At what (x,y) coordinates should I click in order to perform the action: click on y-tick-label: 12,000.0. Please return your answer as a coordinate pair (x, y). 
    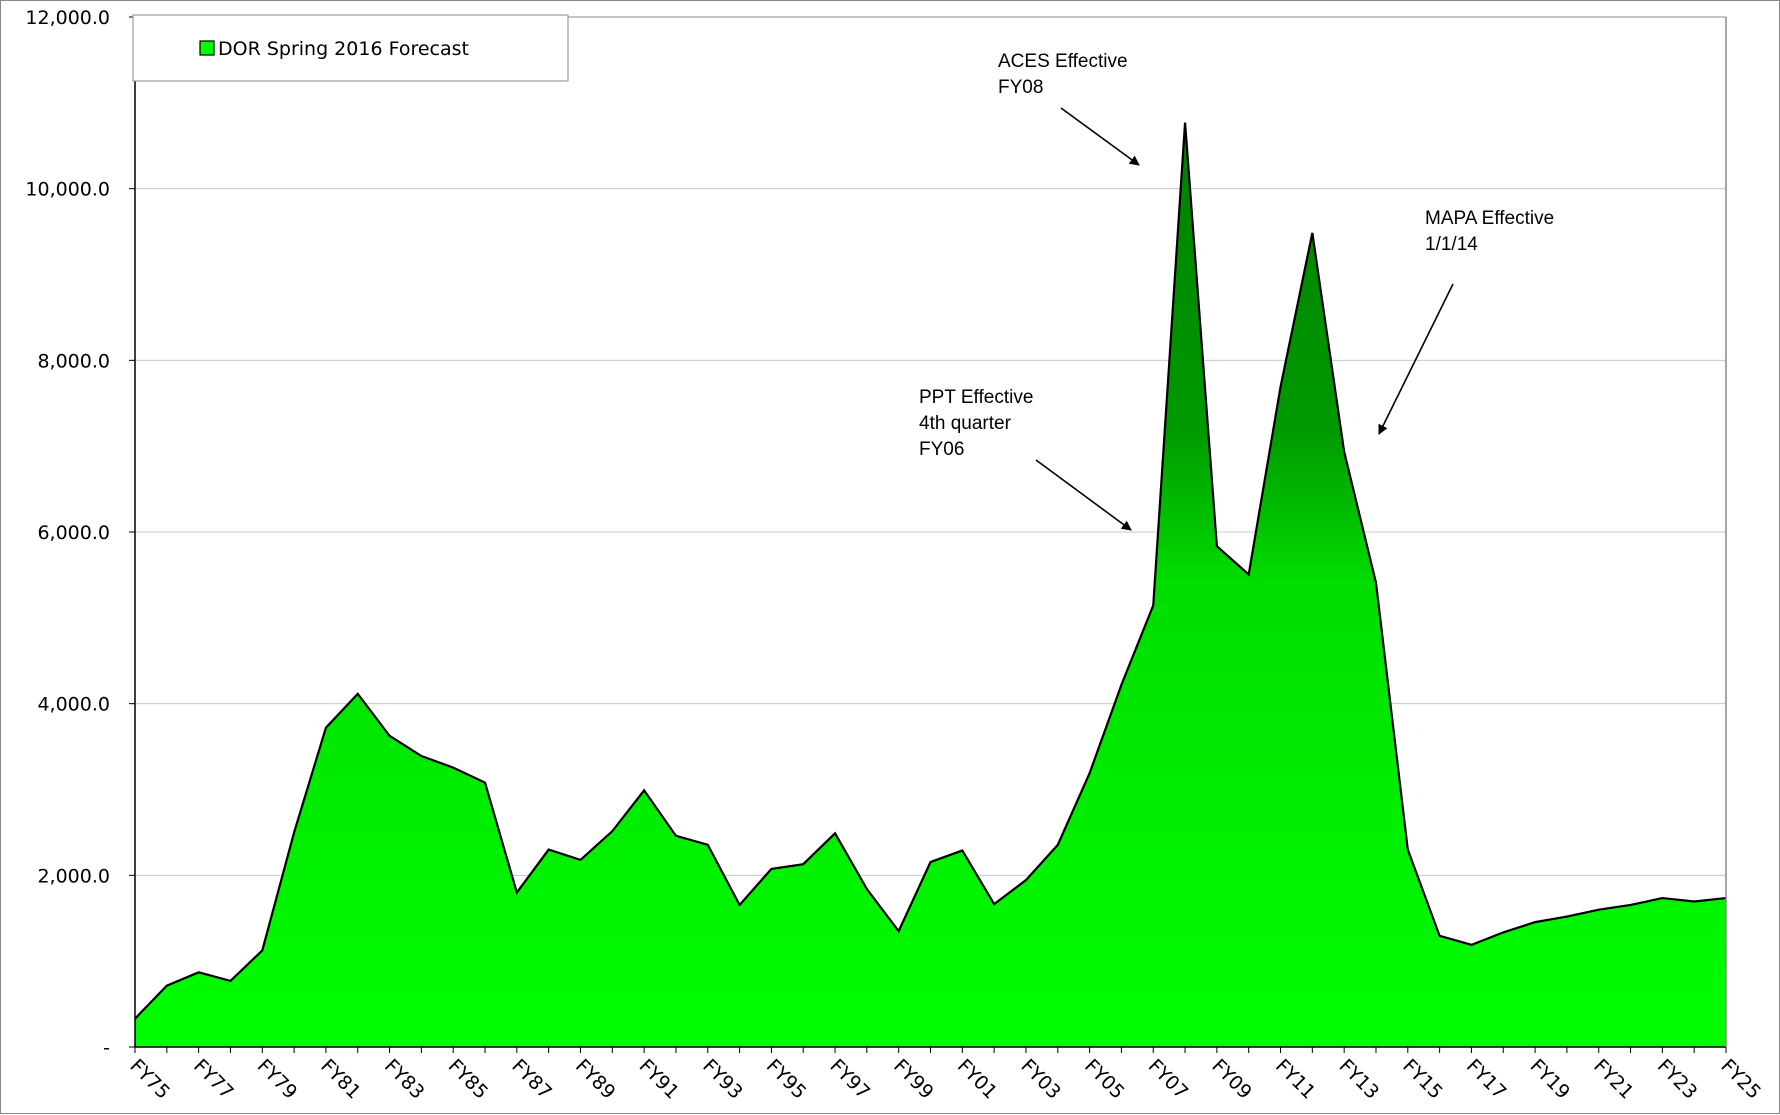
    Looking at the image, I should click on (67, 18).